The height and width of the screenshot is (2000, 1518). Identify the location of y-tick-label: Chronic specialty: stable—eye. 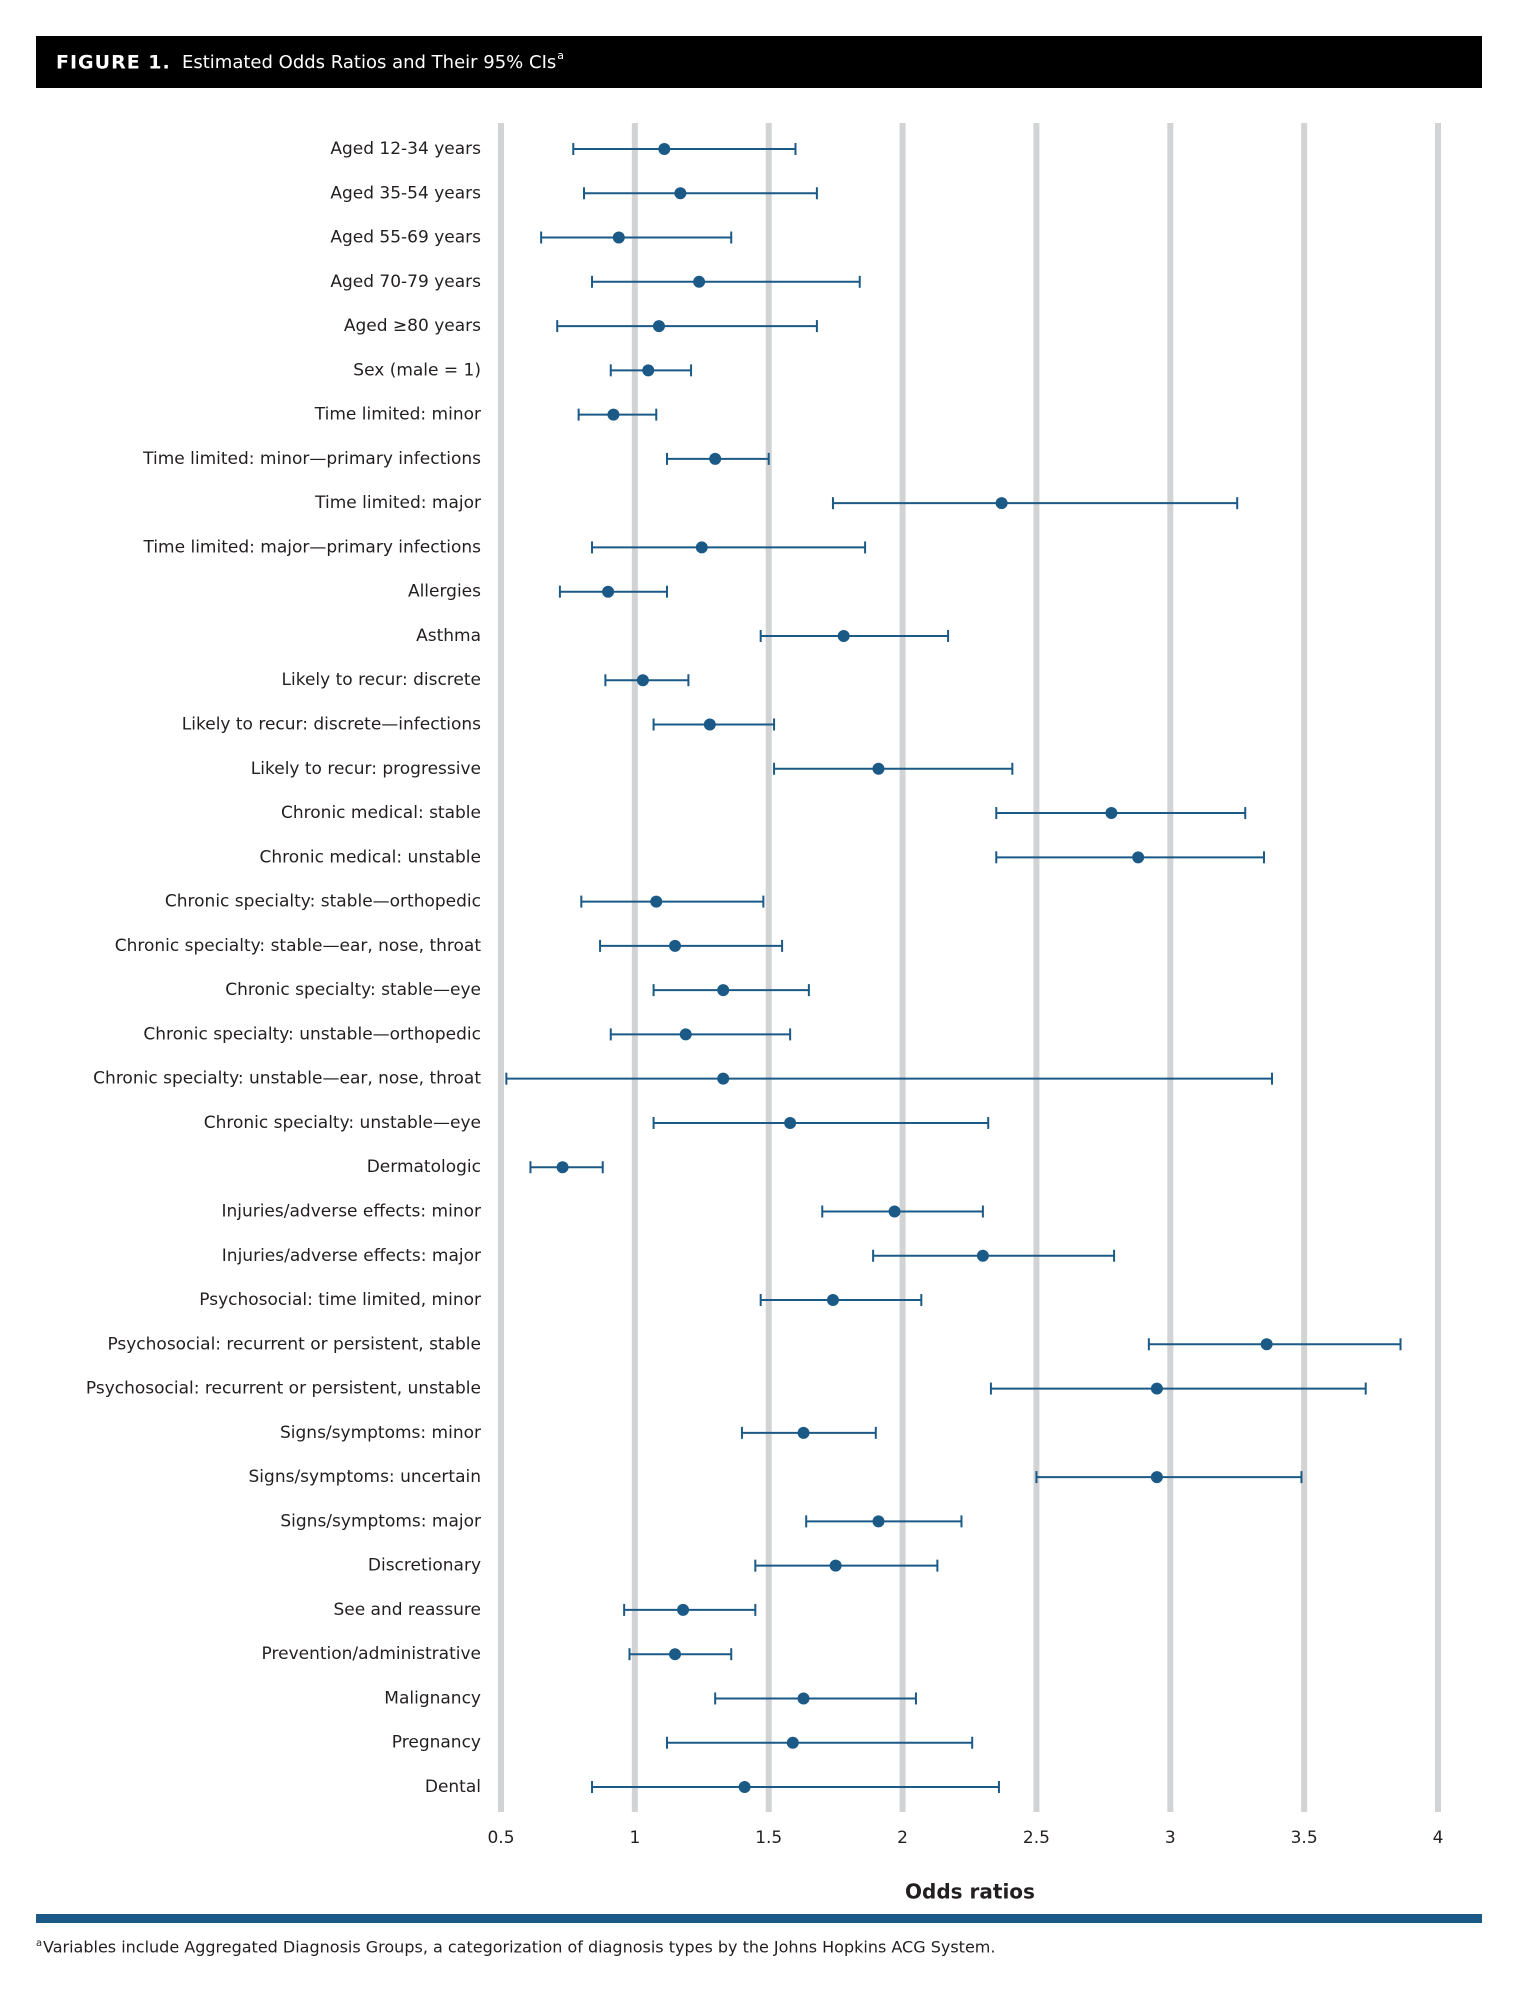
(353, 990).